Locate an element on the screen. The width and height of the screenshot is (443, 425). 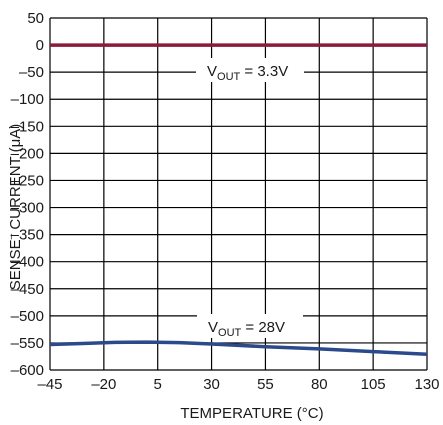
x-tick-label: –45 is located at coordinates (49, 384).